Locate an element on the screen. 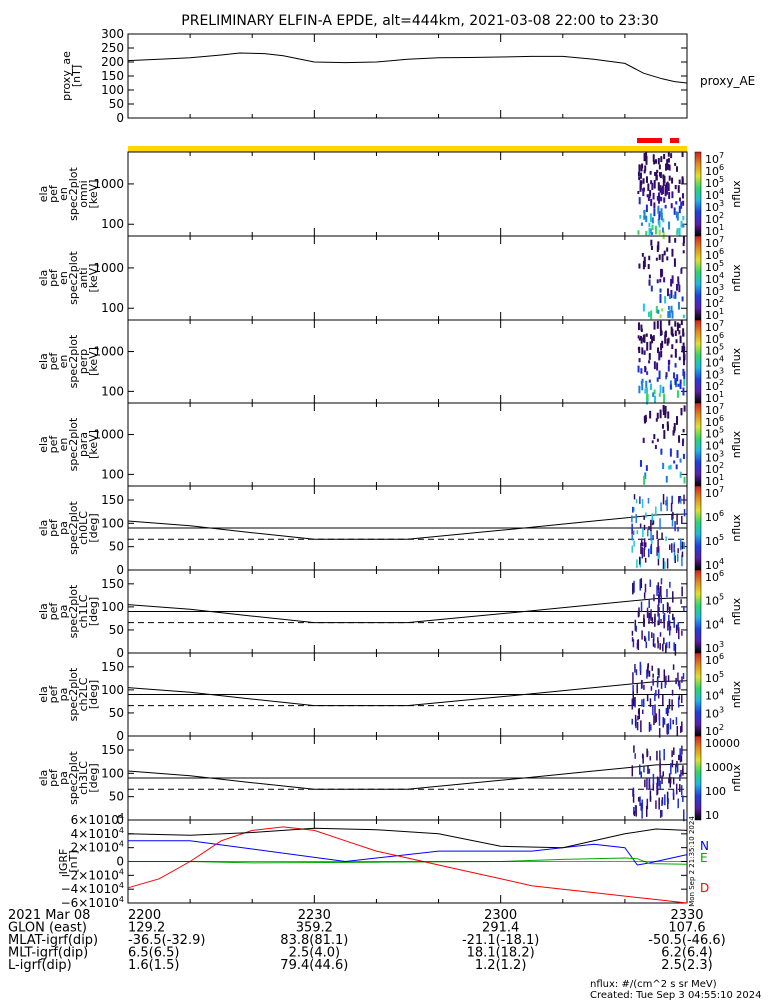 Image resolution: width=775 pixels, height=1000 pixels. xaxis-row-value: 6.2(6.4) is located at coordinates (687, 953).